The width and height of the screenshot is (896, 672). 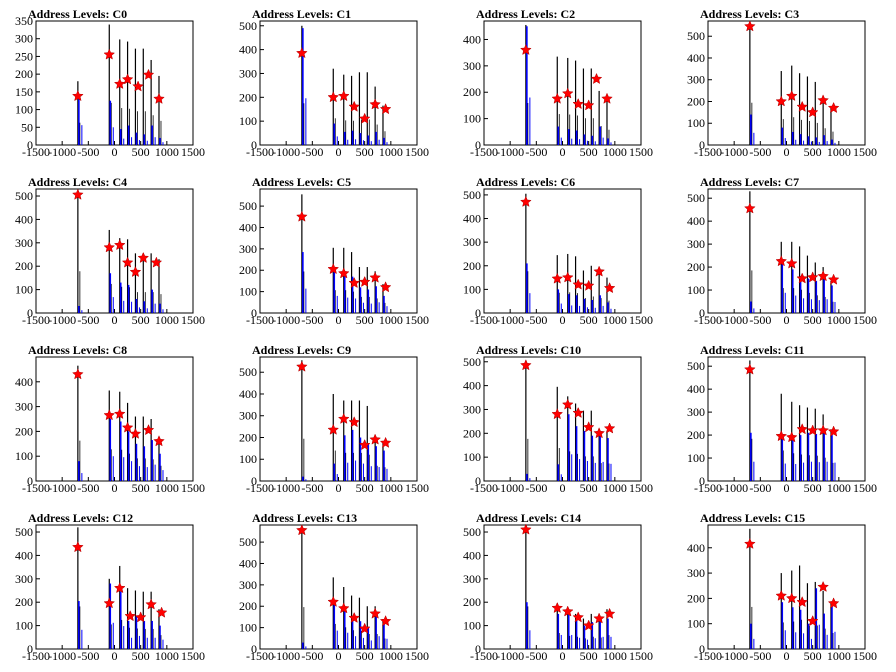 I want to click on panel-title: Address Levels: C5, so click(x=301, y=182).